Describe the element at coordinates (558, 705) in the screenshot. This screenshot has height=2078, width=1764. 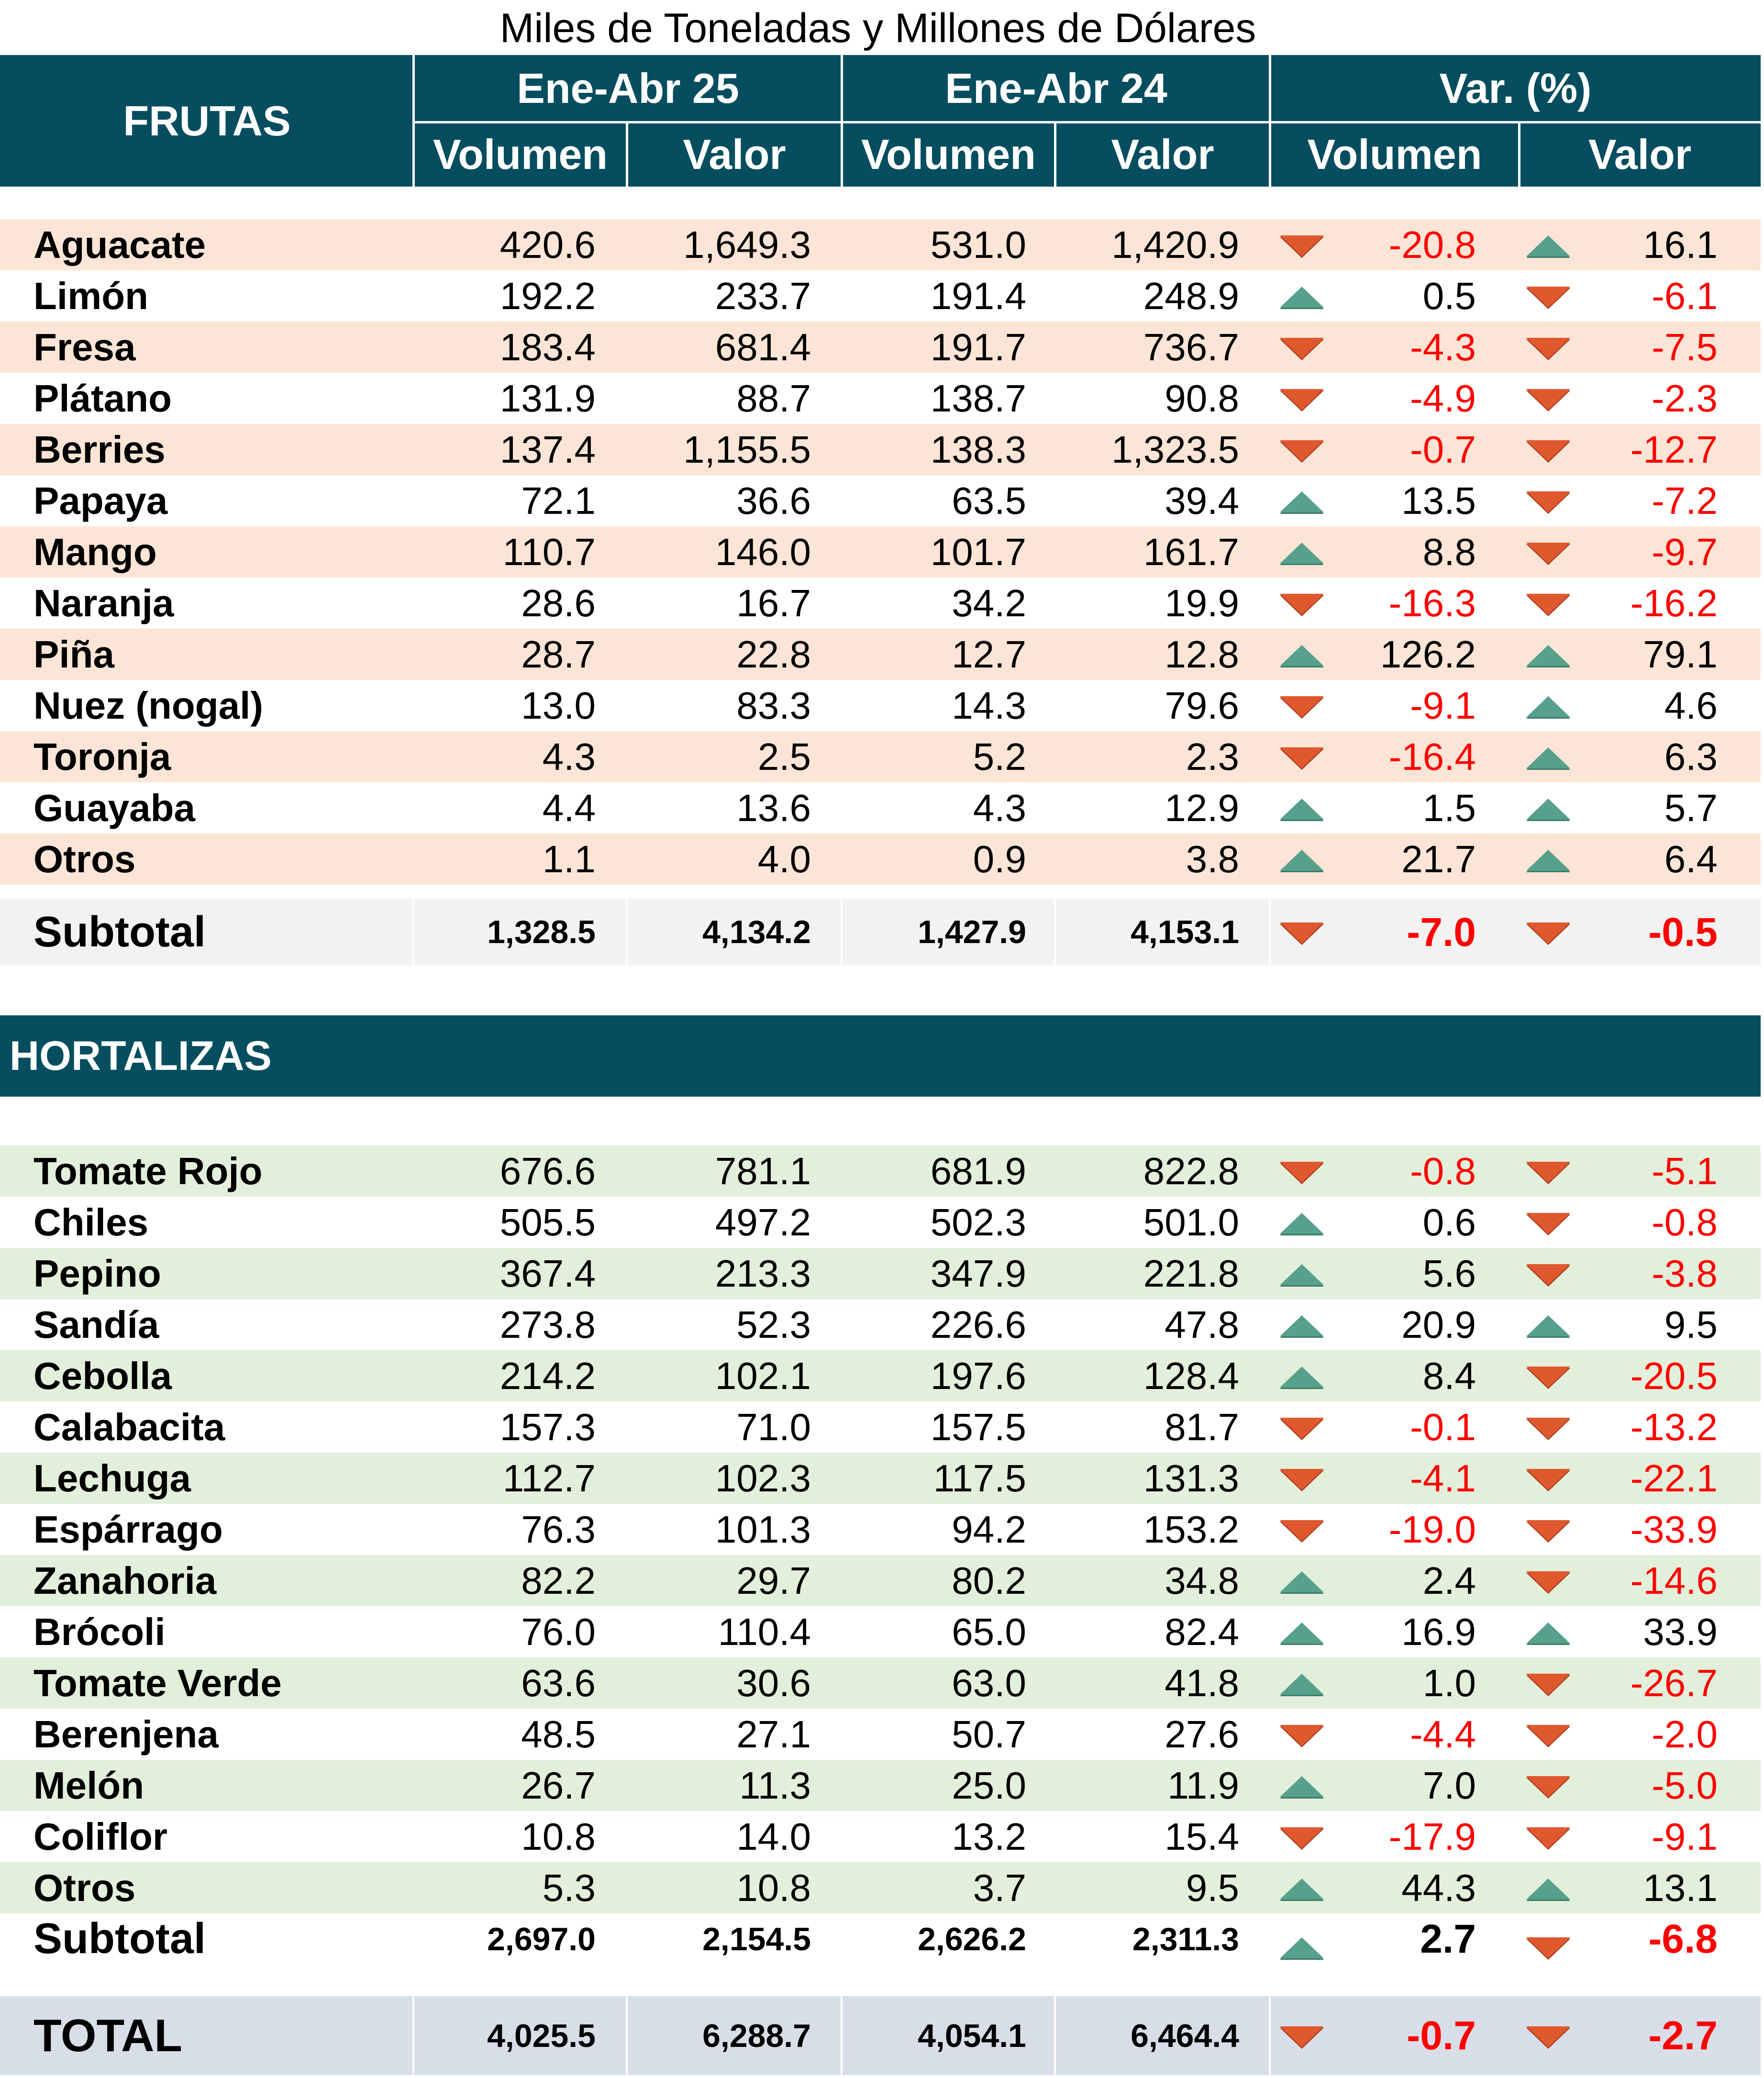
I see `cell-v25: 13.0` at that location.